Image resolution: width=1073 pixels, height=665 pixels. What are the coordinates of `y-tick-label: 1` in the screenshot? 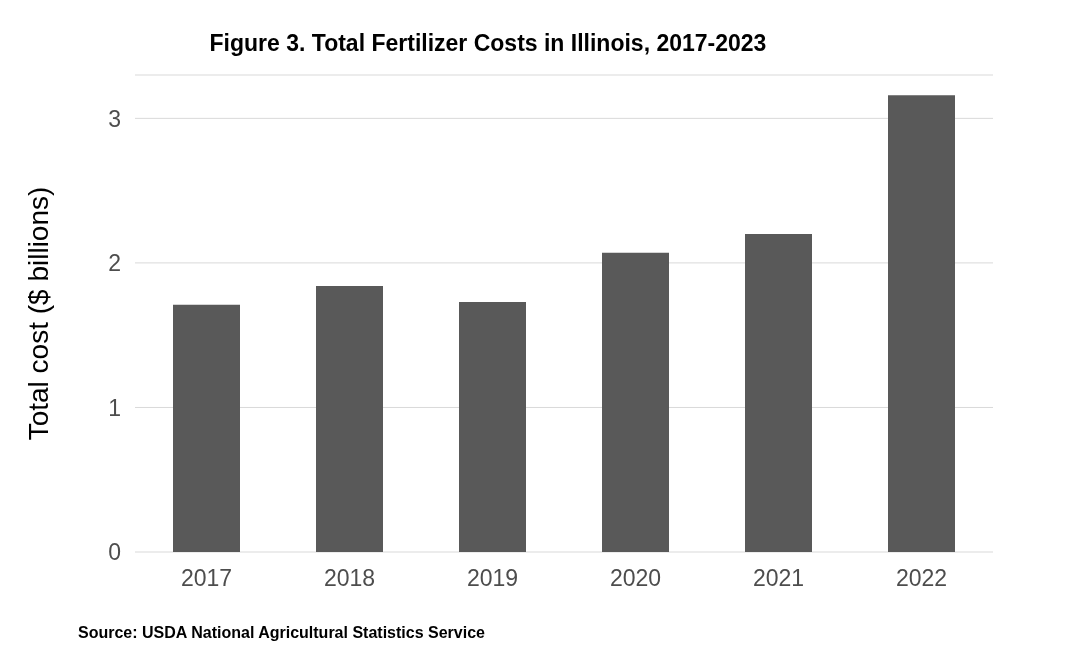 It's located at (114, 407).